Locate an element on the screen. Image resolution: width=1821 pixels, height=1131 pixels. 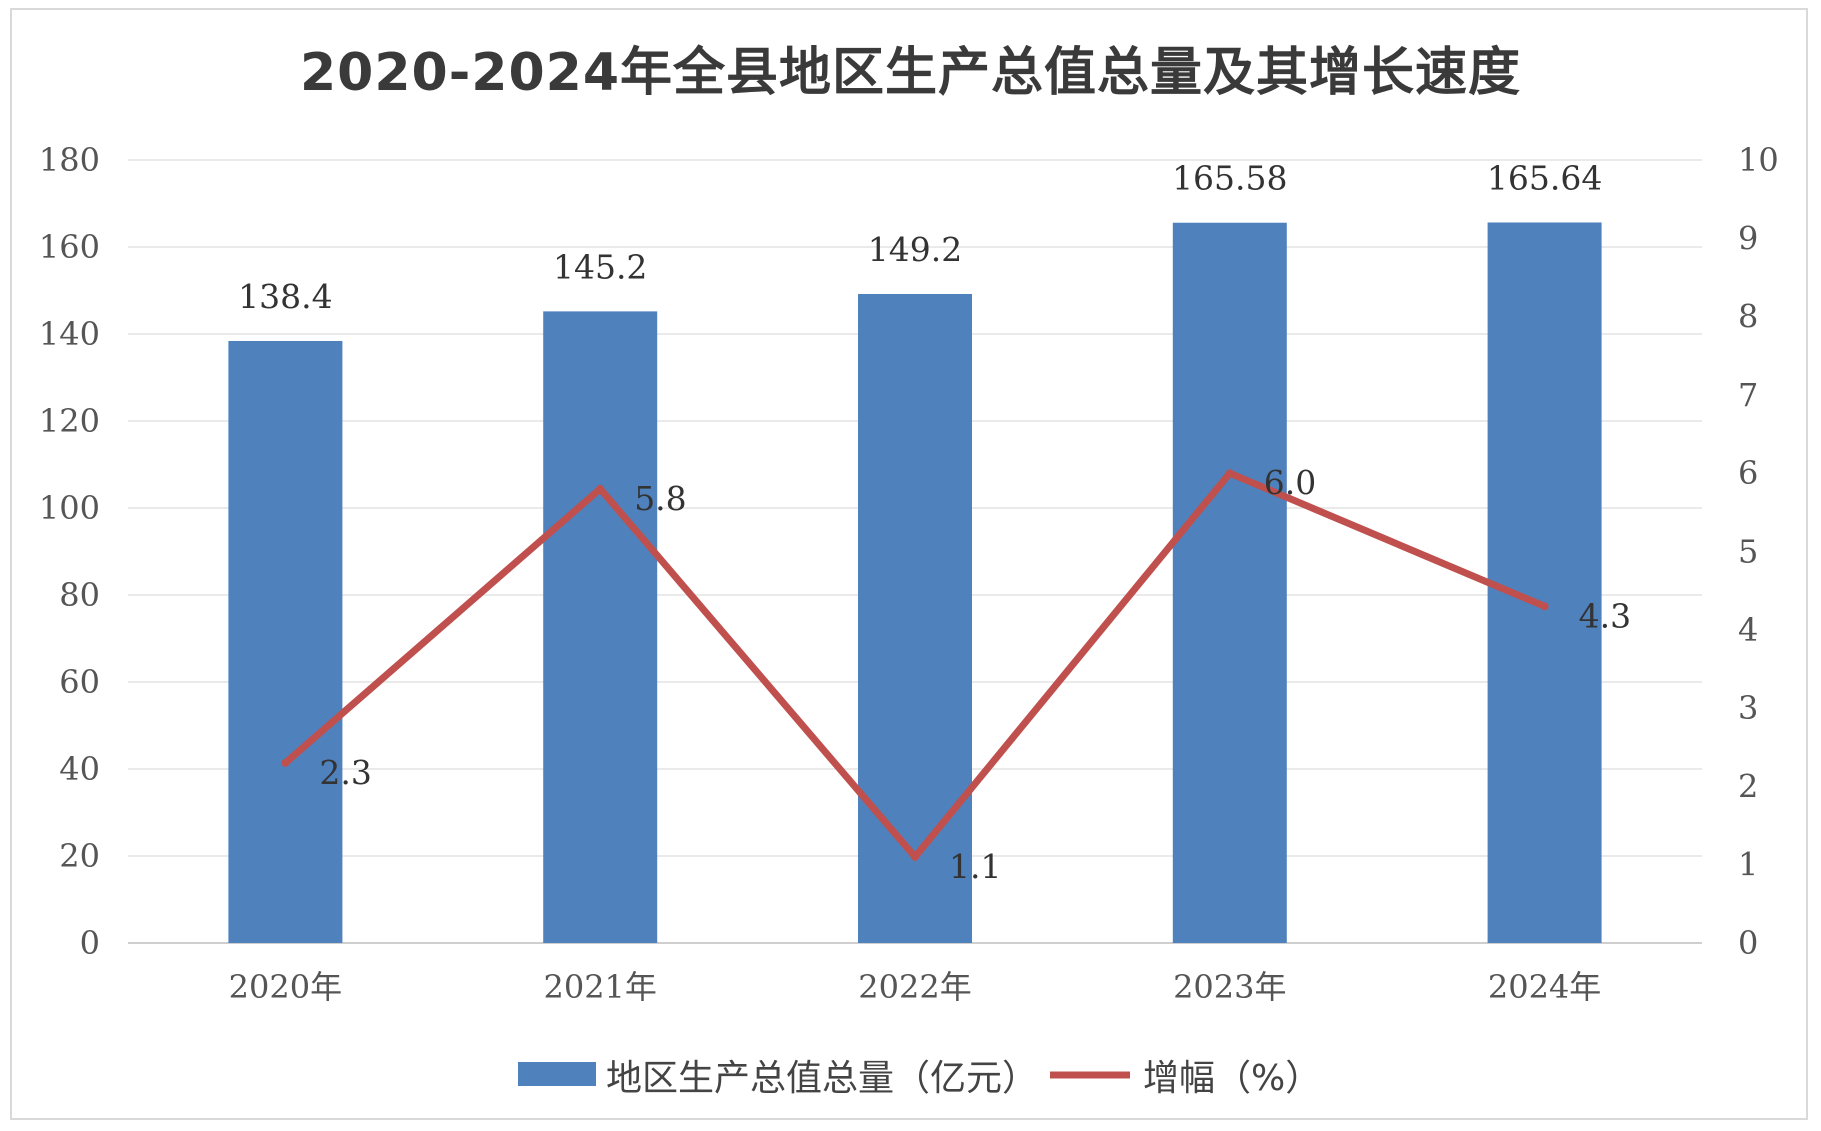
y-left-tick-label: 140 is located at coordinates (69, 334).